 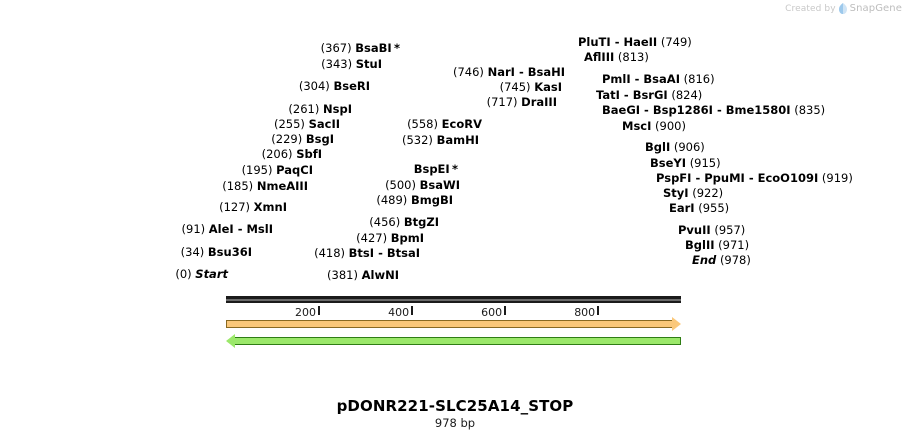 I want to click on enzyme-label: (381) AlwNI, so click(x=199, y=275).